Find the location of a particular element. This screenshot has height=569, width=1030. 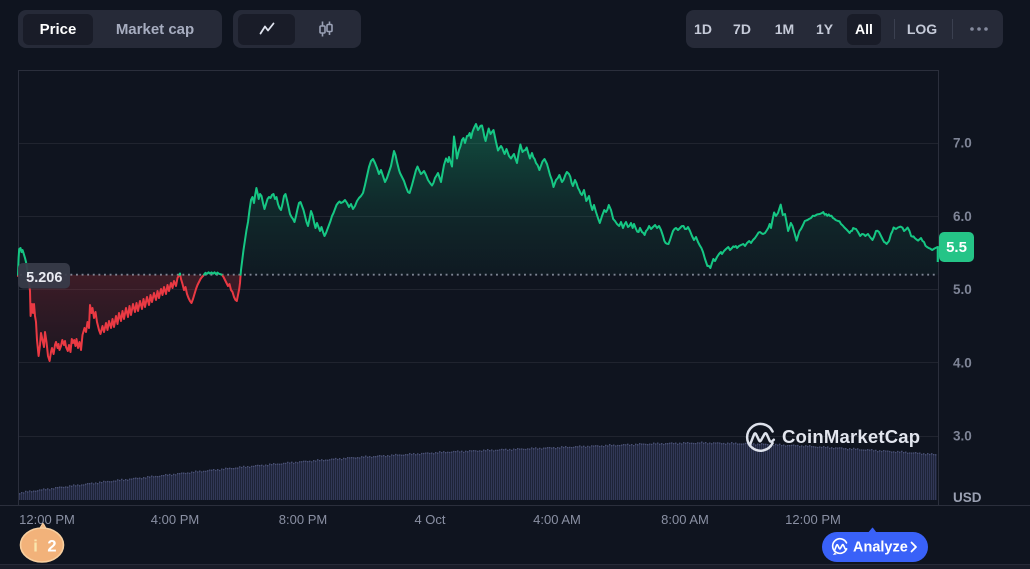

svg-text: 8:00 AM is located at coordinates (685, 519).